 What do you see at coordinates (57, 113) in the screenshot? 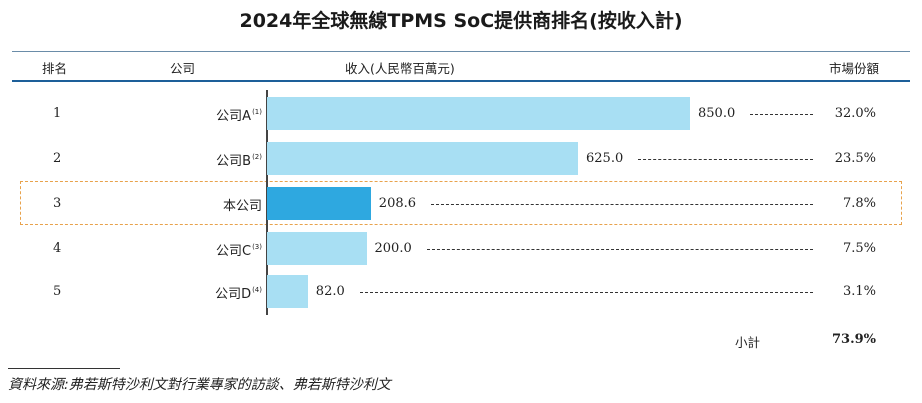
I see `rank-cell: 1` at bounding box center [57, 113].